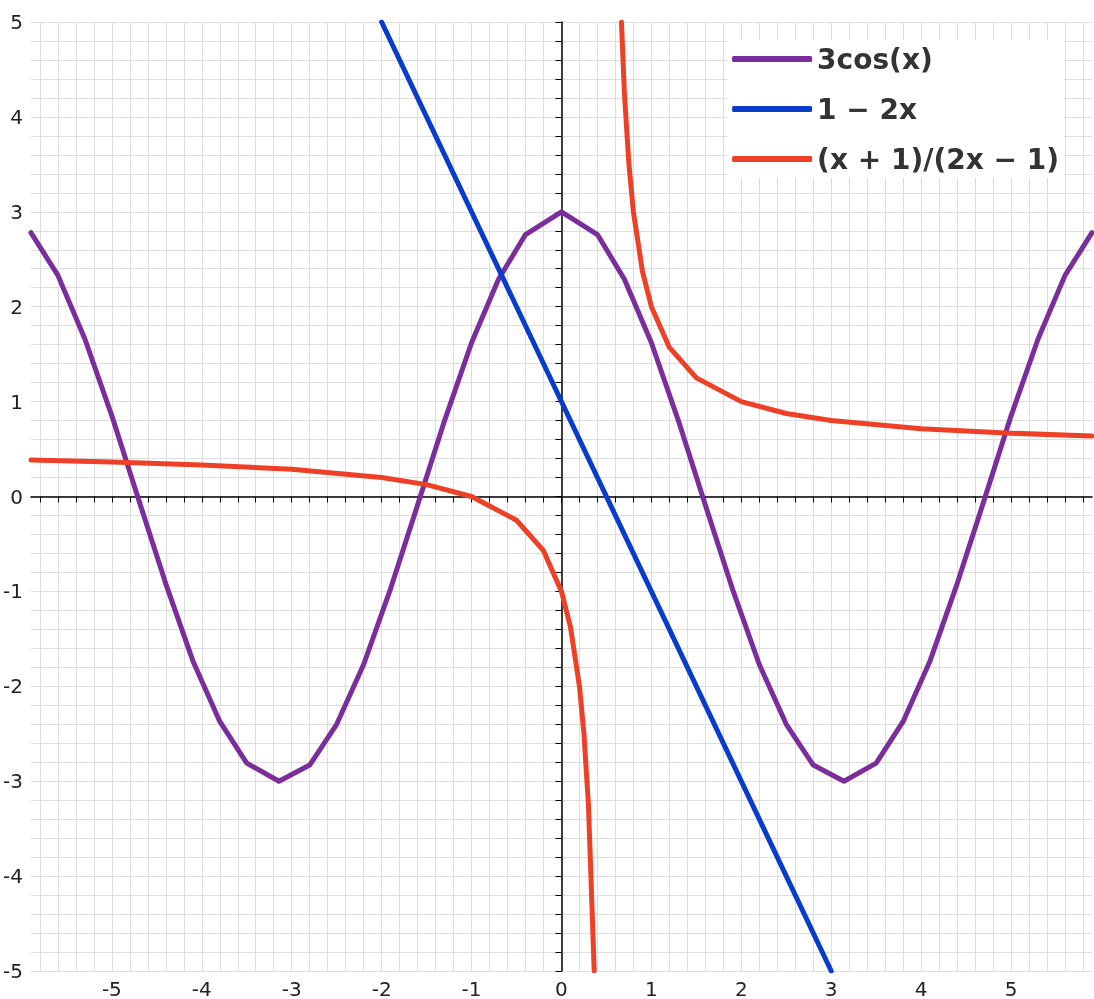  Describe the element at coordinates (291, 988) in the screenshot. I see `x-tick-label: -3` at that location.